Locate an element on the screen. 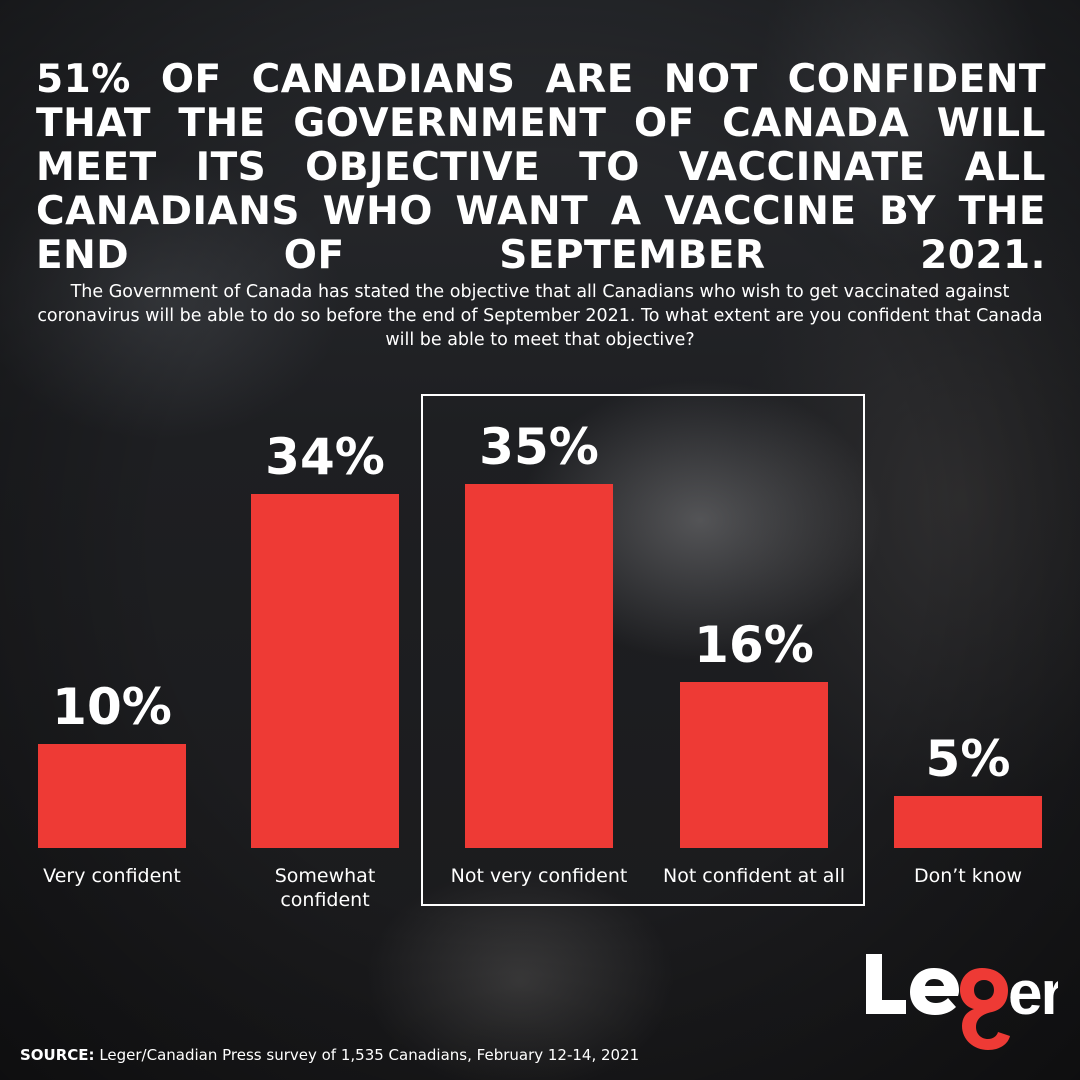 The image size is (1080, 1080). data-label-somewhat-confident: 34% is located at coordinates (325, 457).